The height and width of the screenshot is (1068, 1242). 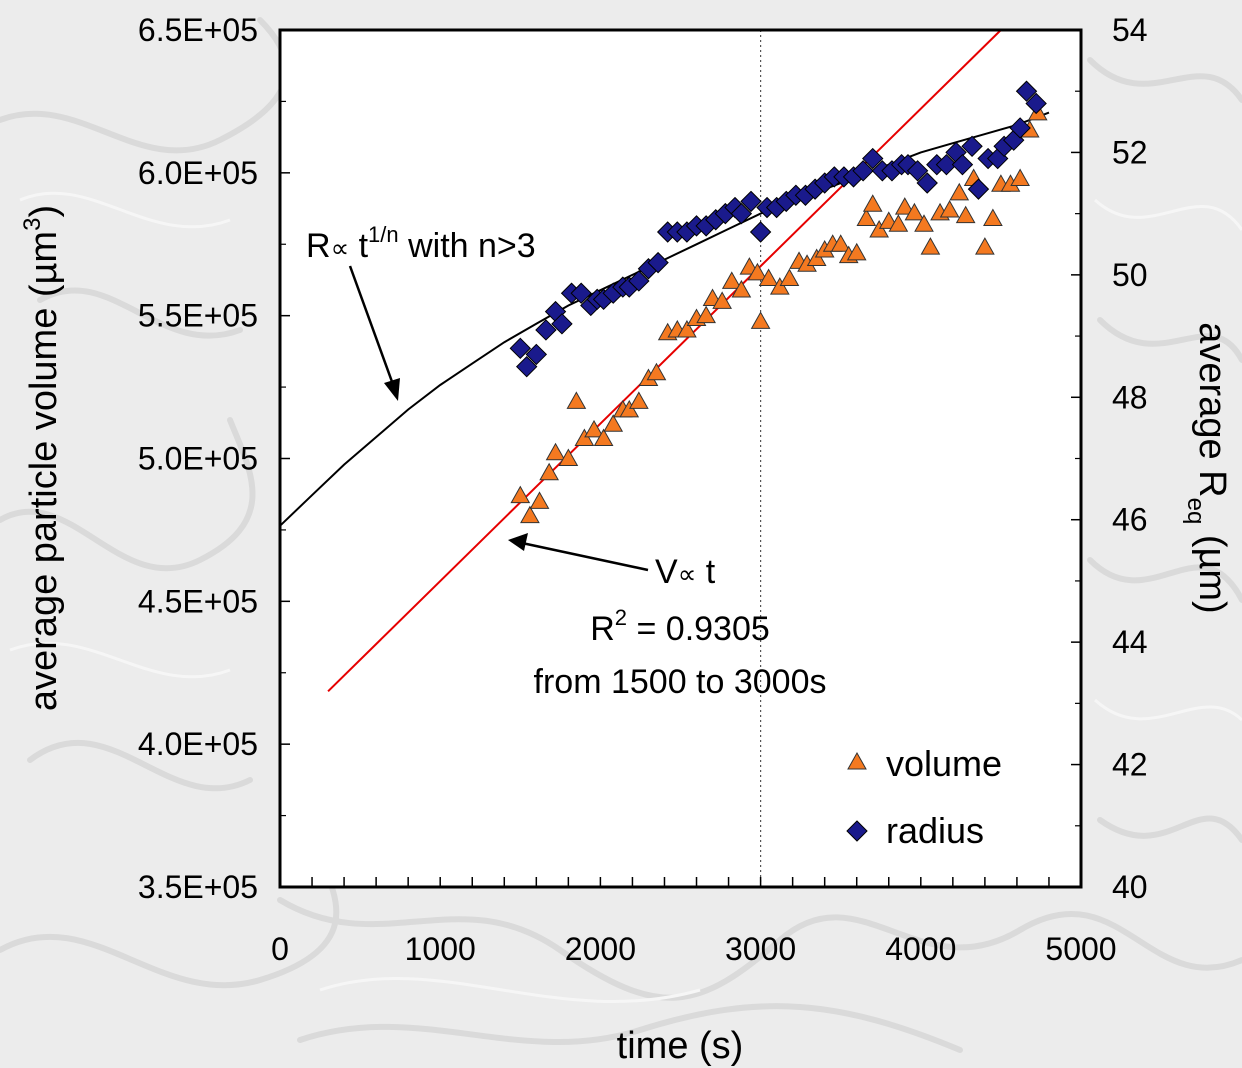 I want to click on y-right-tick-label: 48, so click(x=1130, y=397).